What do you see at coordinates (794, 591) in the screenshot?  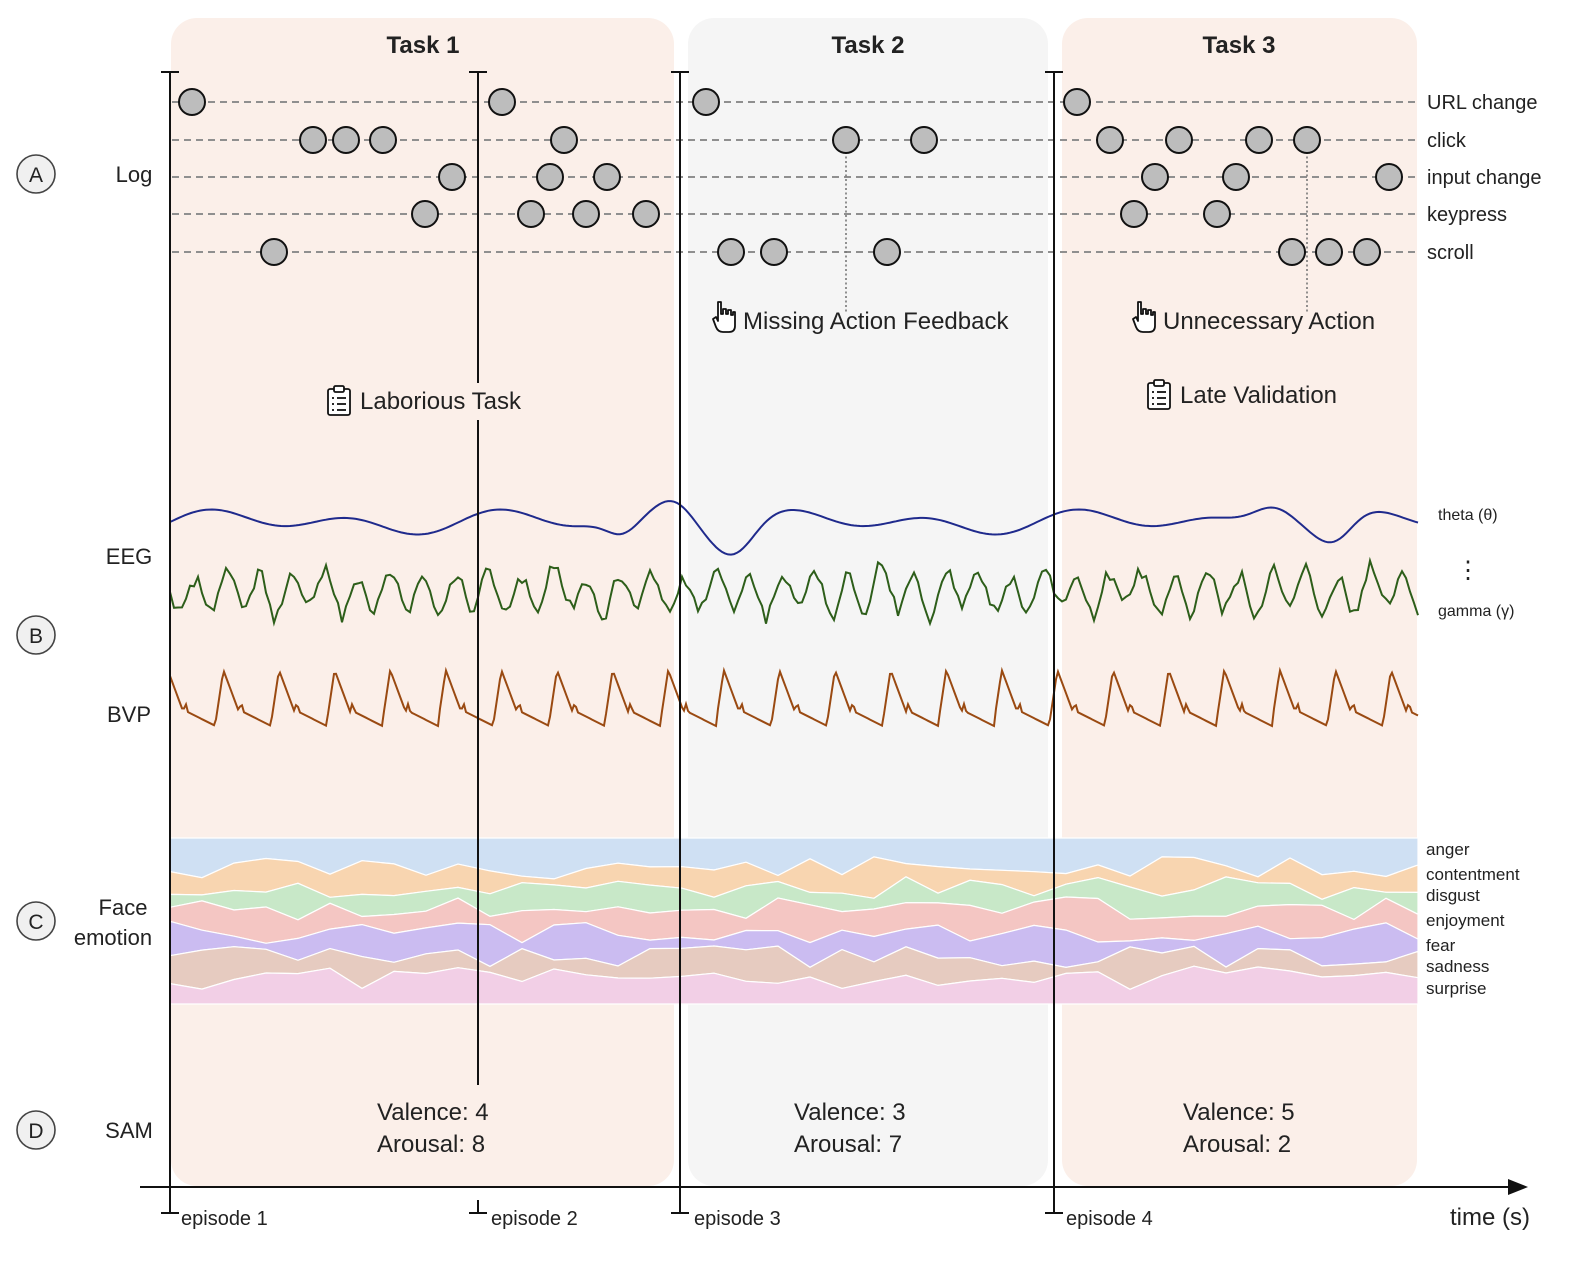 I see `eeg-gamma-signal` at bounding box center [794, 591].